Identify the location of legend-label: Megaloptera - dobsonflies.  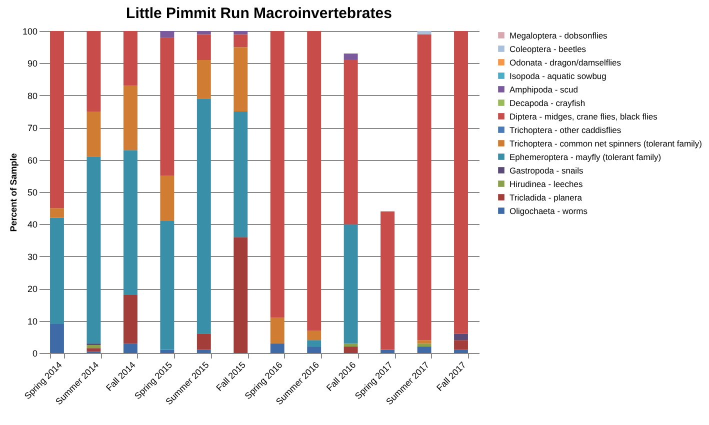
(559, 35).